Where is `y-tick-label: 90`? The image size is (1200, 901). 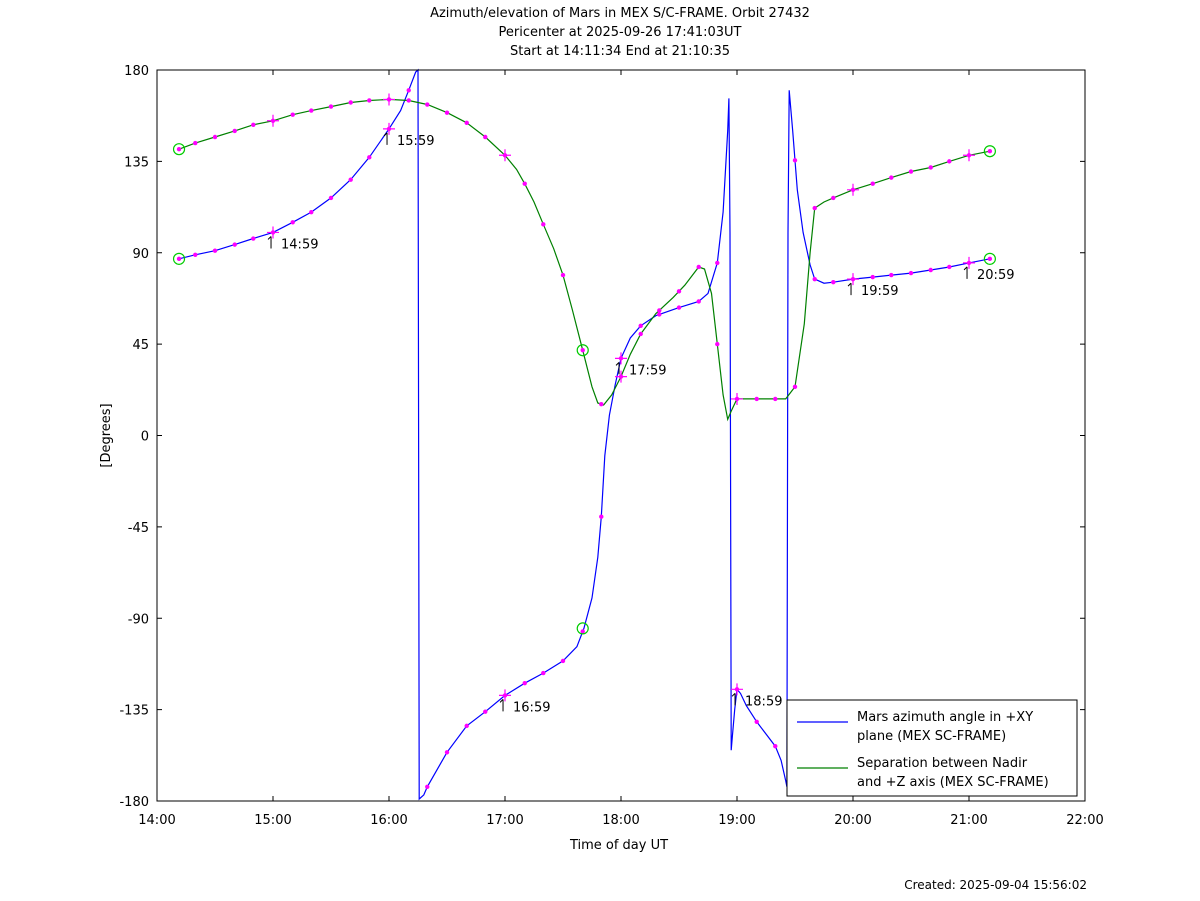
y-tick-label: 90 is located at coordinates (140, 254).